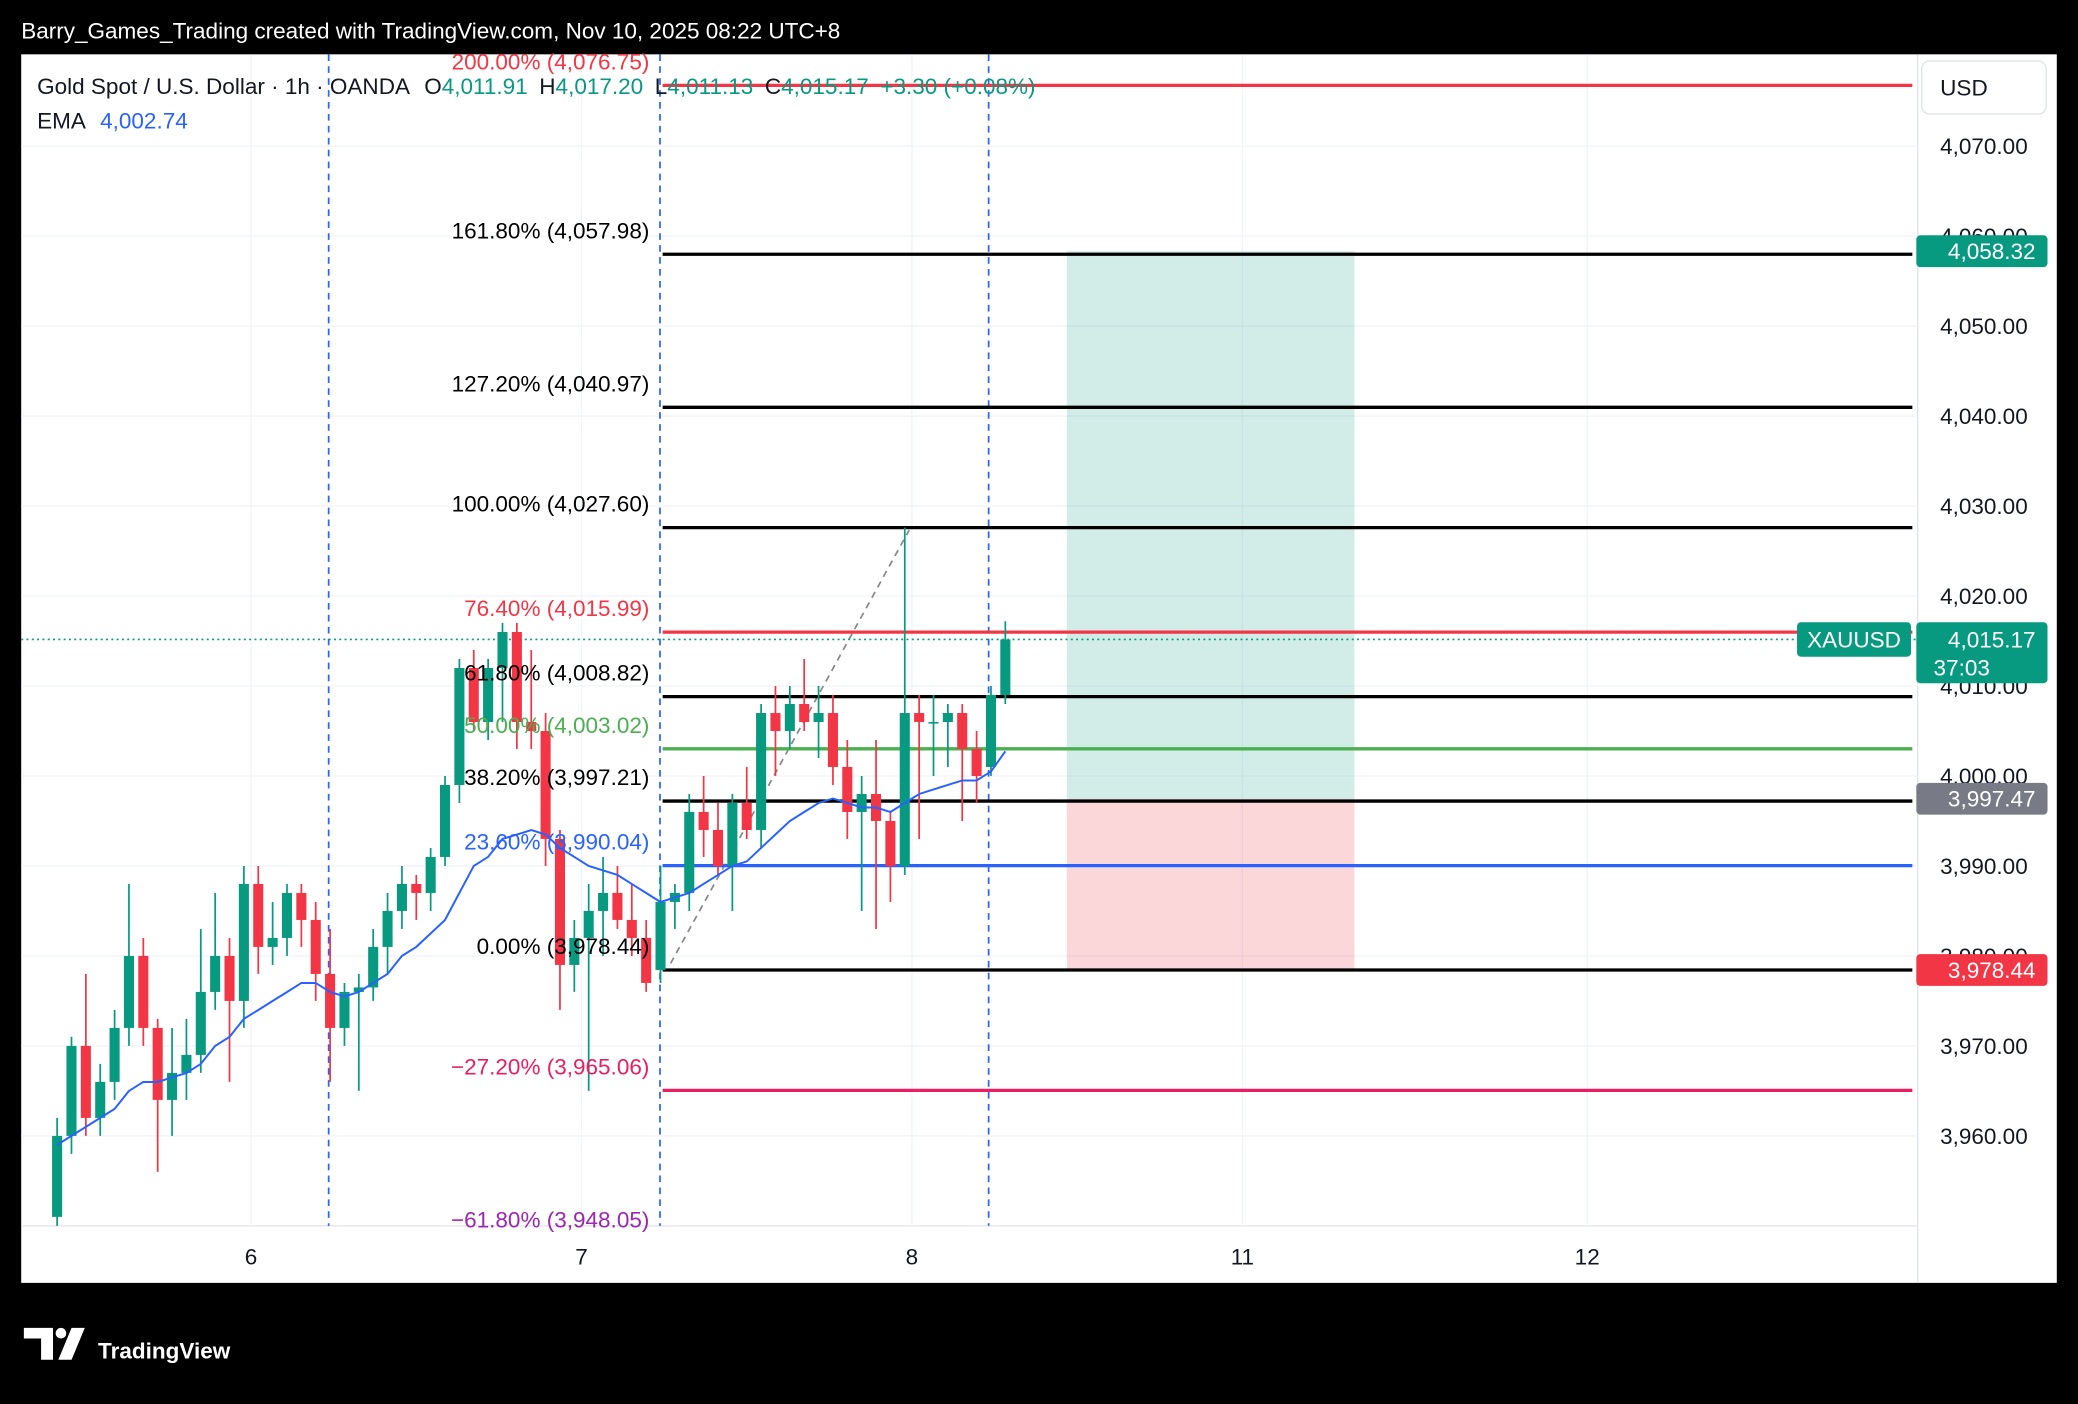  What do you see at coordinates (485, 86) in the screenshot?
I see `ohlc-value: 4,011.91` at bounding box center [485, 86].